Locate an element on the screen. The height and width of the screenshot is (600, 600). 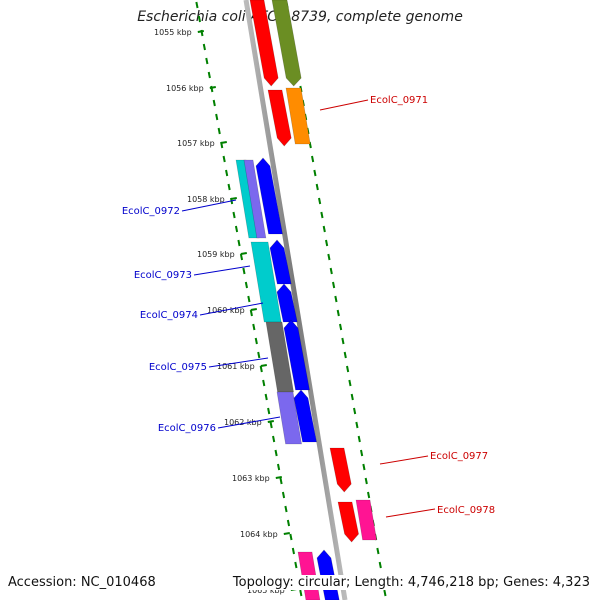
gene-feature-olive is located at coordinates (286, 43).